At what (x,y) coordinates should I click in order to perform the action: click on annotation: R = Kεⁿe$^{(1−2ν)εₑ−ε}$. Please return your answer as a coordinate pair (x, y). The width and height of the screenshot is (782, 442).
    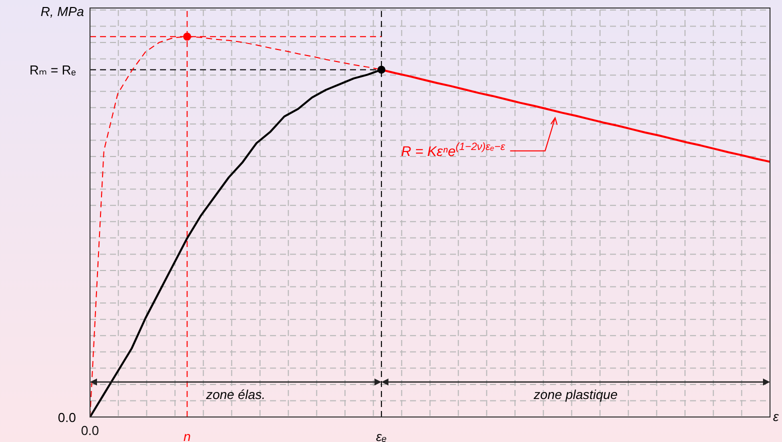
    Looking at the image, I should click on (453, 149).